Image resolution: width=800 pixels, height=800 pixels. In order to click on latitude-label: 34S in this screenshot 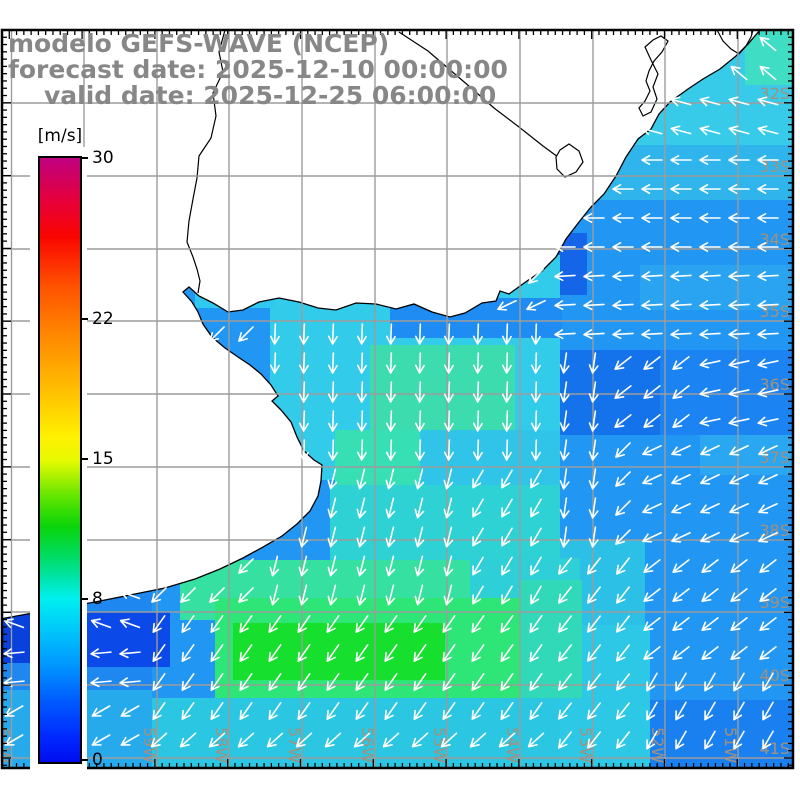, I will do `click(774, 239)`.